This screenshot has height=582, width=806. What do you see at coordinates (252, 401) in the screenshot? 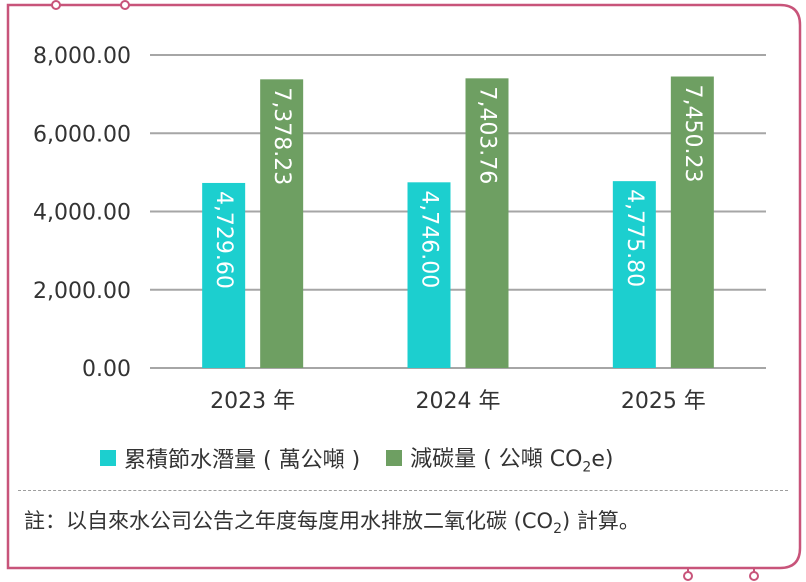
I see `x-tick-label: 2023 年` at bounding box center [252, 401].